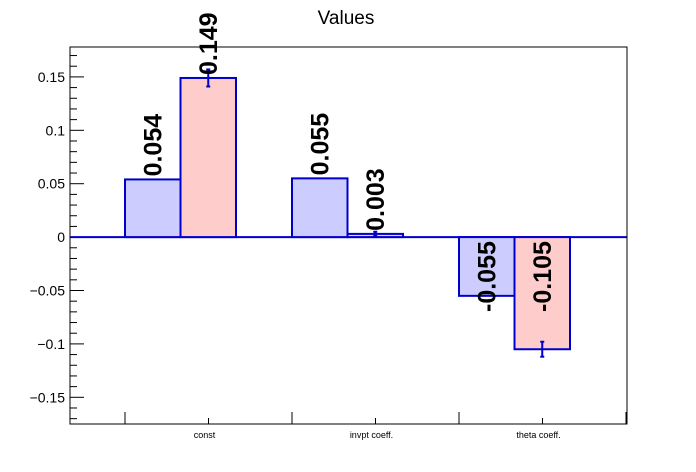  What do you see at coordinates (51, 184) in the screenshot?
I see `y-tick-label: 0.05` at bounding box center [51, 184].